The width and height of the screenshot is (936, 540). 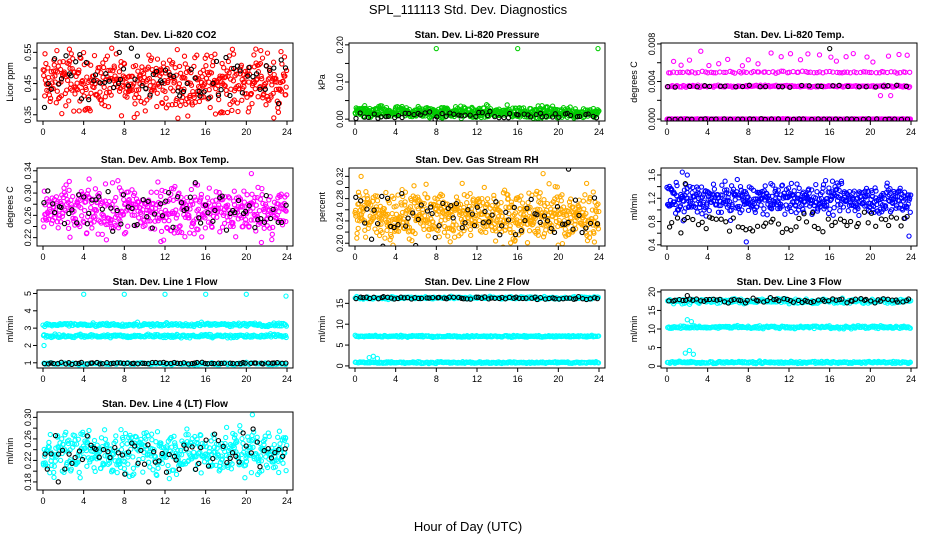 I want to click on series, so click(x=165, y=329).